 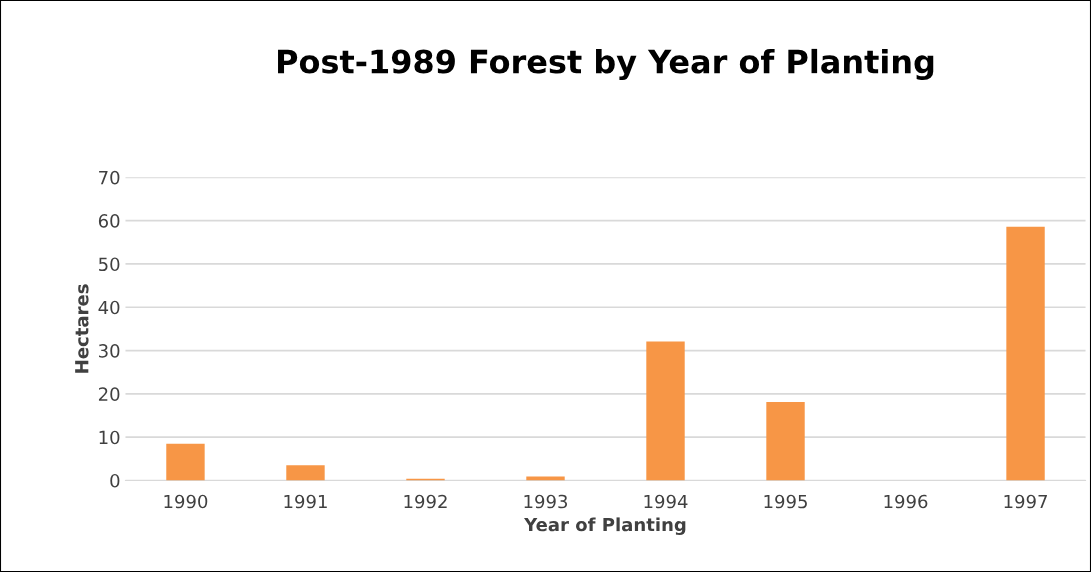 I want to click on y-tick-label: 70, so click(x=109, y=177).